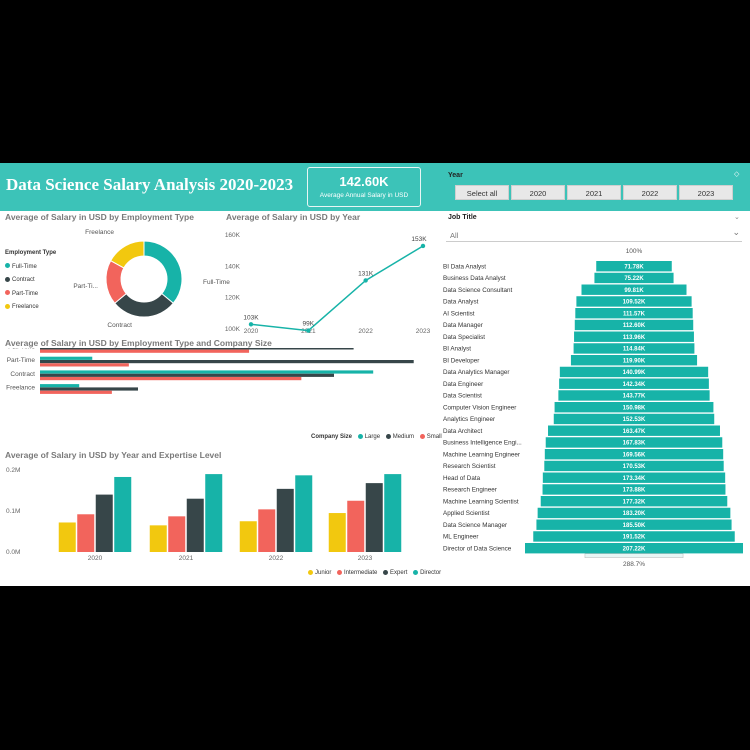 Image resolution: width=750 pixels, height=750 pixels. What do you see at coordinates (634, 479) in the screenshot?
I see `funnel-value-18: 173.34K` at bounding box center [634, 479].